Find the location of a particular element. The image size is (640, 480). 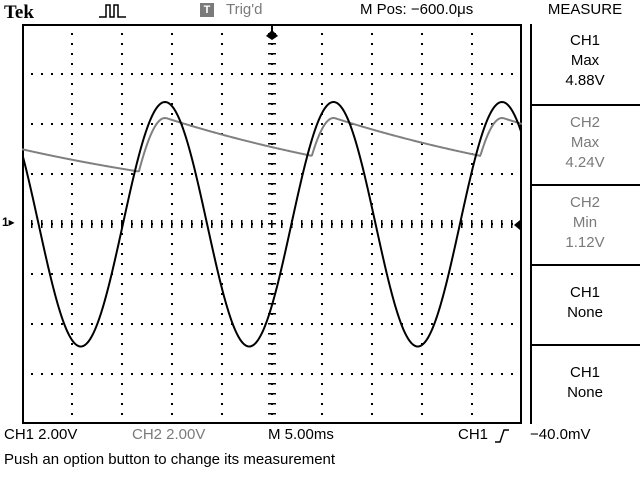

slot-value: 4.24V is located at coordinates (585, 162).